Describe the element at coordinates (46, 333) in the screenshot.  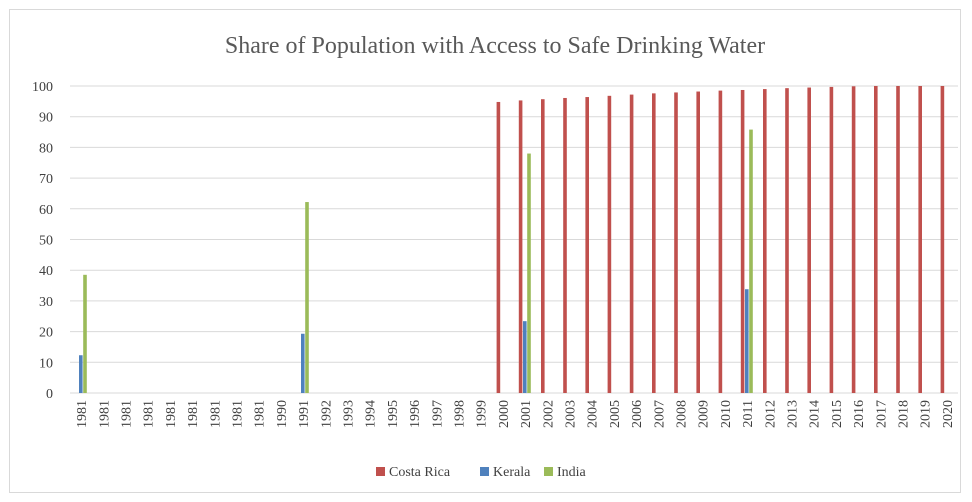
I see `y-tick-label: 20` at that location.